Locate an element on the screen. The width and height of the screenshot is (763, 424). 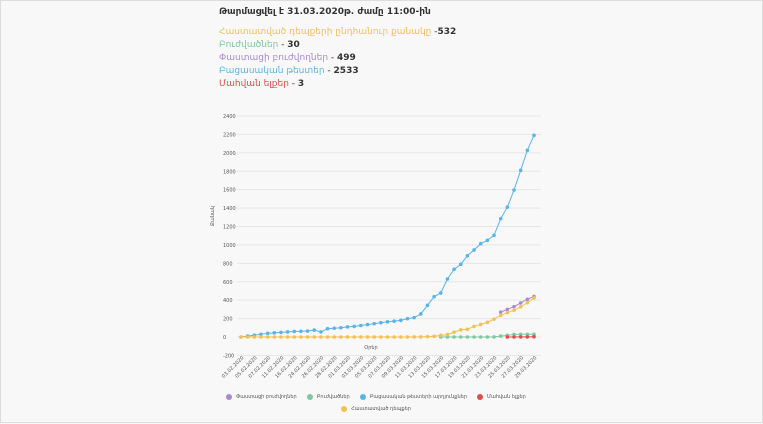
y-tick-label: 400 is located at coordinates (228, 301).